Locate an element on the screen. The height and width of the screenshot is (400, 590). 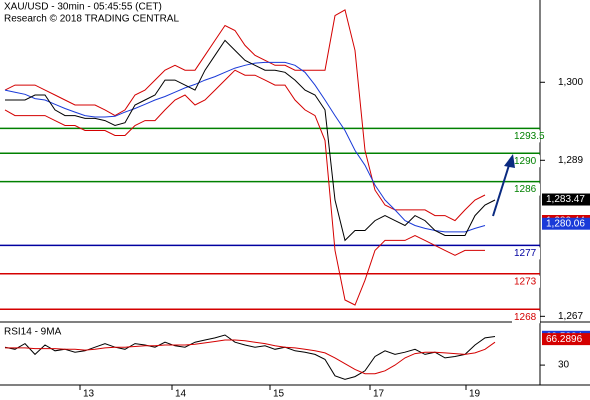
x-tick-label: 15 is located at coordinates (279, 394).